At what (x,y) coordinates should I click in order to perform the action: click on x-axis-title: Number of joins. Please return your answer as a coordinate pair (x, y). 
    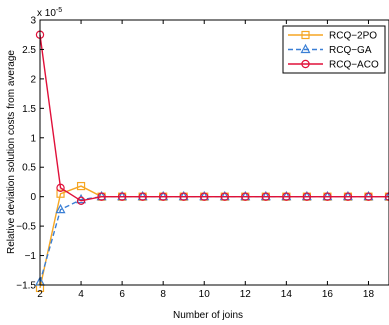
    Looking at the image, I should click on (208, 315).